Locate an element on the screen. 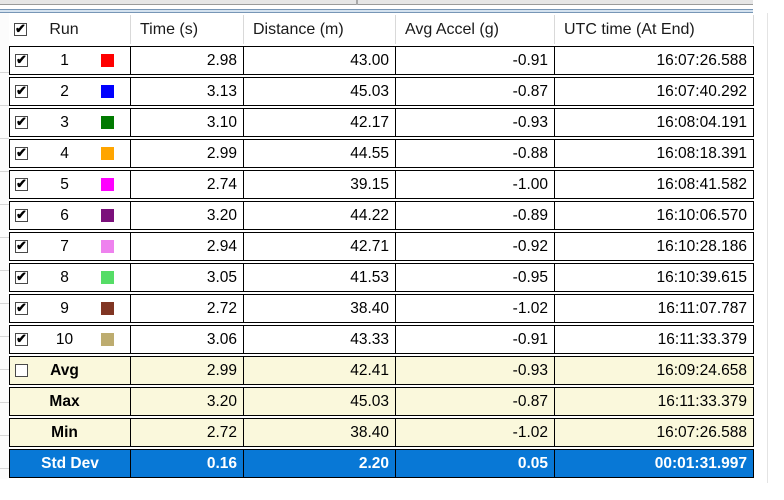 The width and height of the screenshot is (784, 500). utc-cell: 16:10:06.570 is located at coordinates (654, 215).